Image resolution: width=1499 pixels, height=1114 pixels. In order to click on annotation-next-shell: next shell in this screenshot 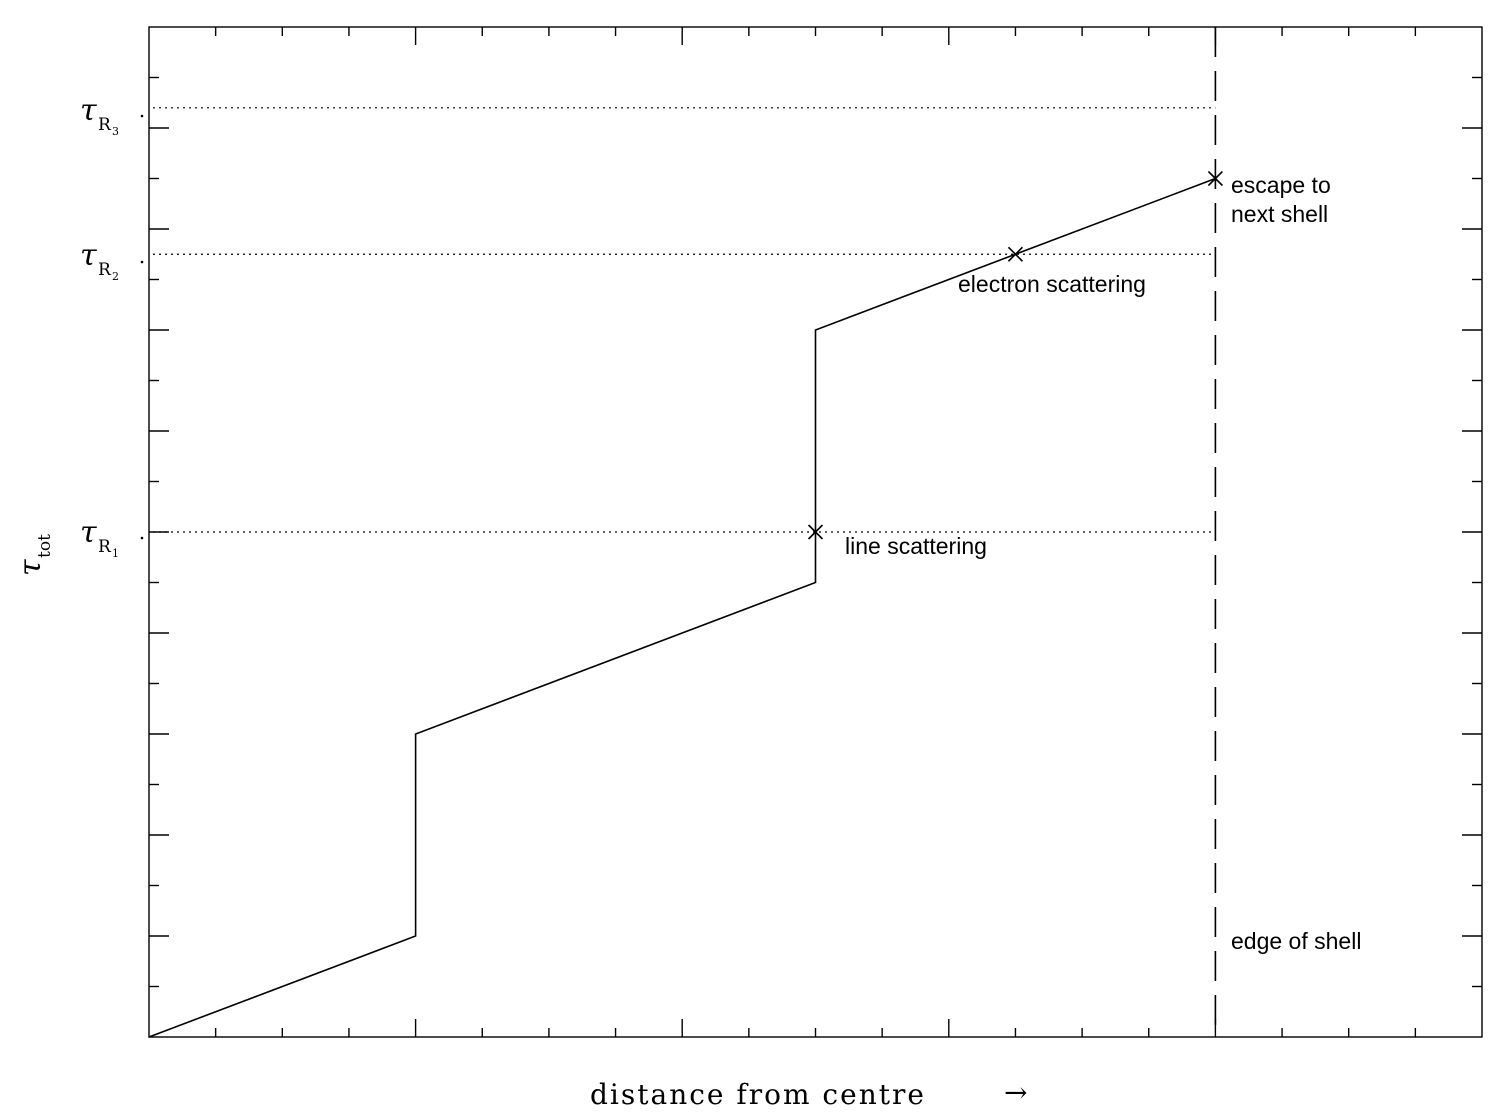, I will do `click(1279, 214)`.